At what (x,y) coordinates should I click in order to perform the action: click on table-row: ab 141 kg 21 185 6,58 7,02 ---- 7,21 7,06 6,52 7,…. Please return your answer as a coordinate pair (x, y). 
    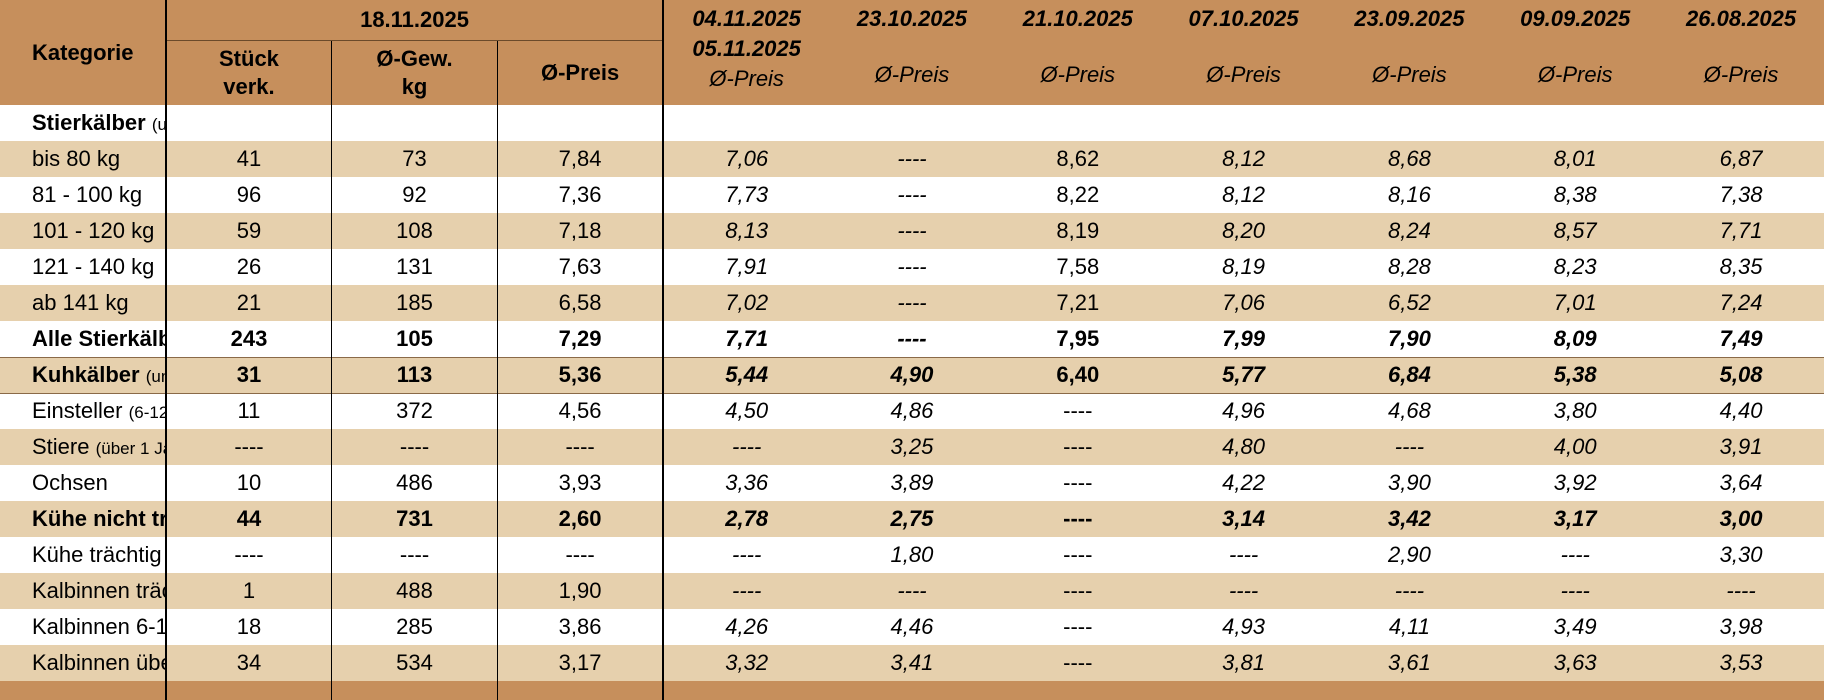
    Looking at the image, I should click on (912, 303).